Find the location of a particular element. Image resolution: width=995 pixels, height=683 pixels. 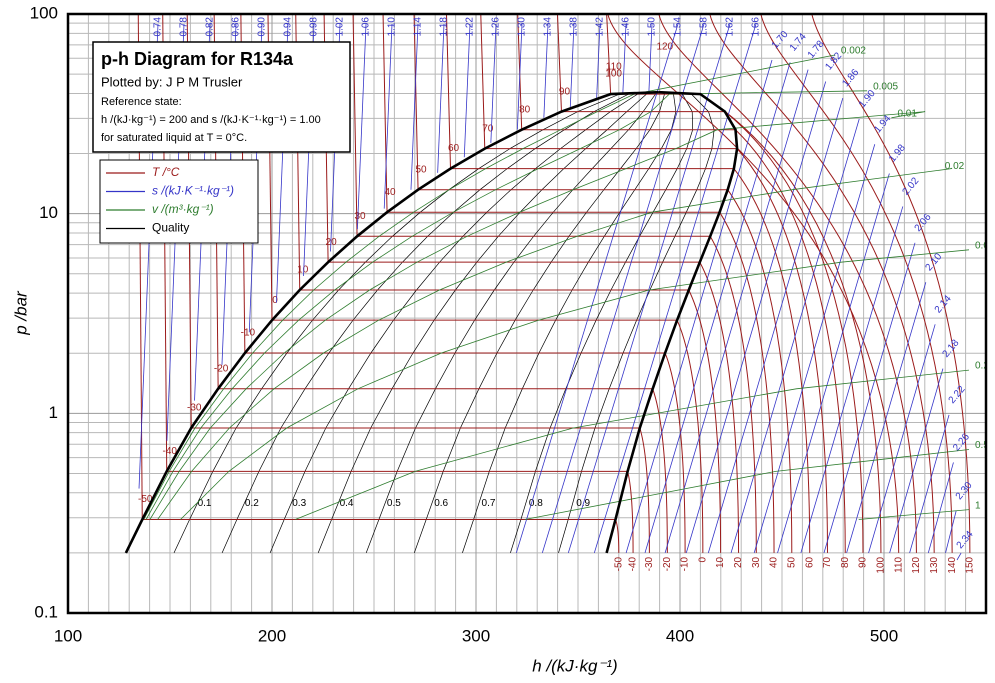

isotherm-label: 70 is located at coordinates (488, 128).